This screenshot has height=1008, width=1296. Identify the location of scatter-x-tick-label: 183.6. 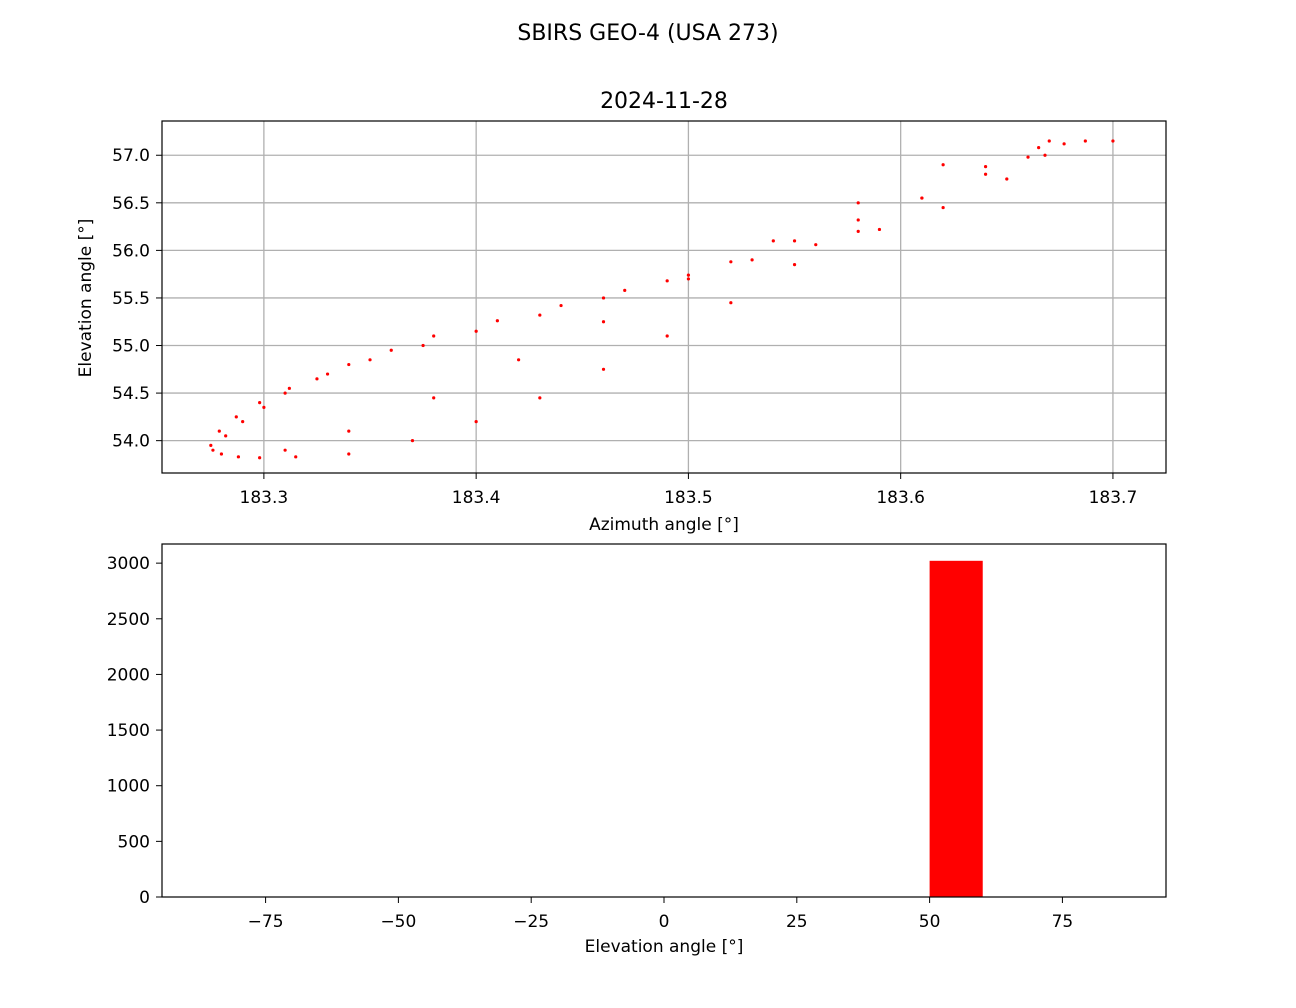
(900, 498).